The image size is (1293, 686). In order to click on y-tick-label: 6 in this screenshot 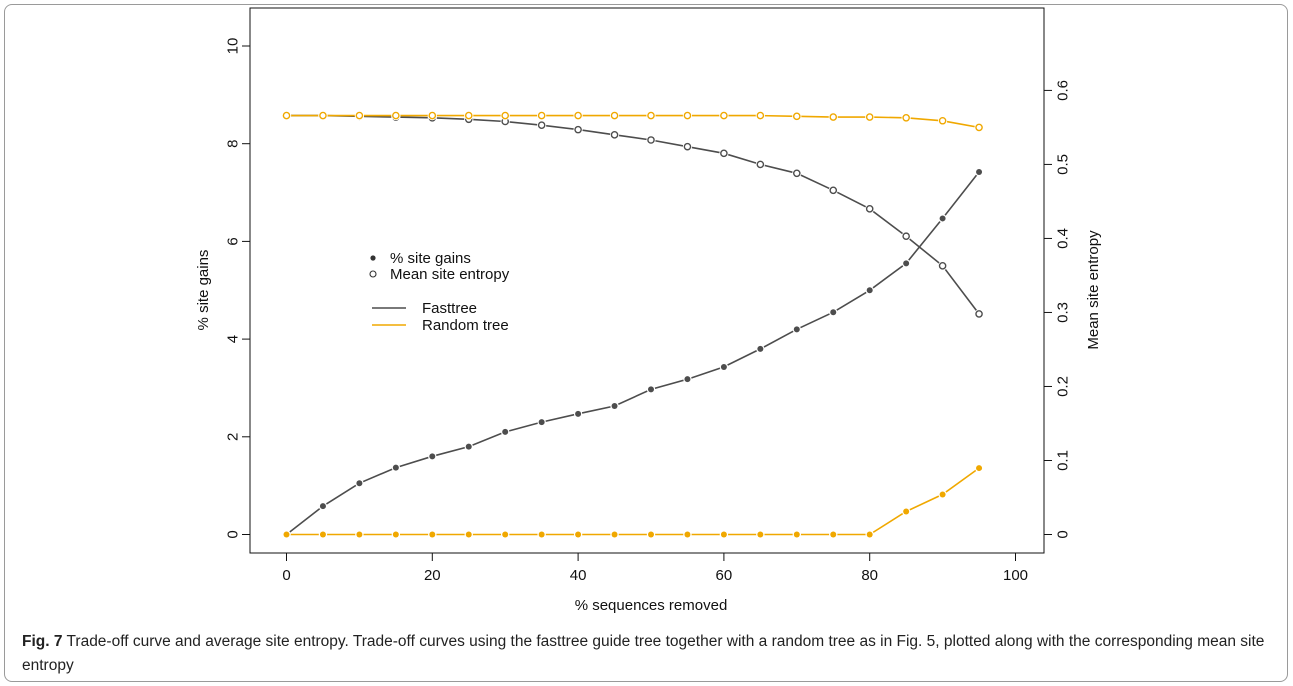, I will do `click(233, 241)`.